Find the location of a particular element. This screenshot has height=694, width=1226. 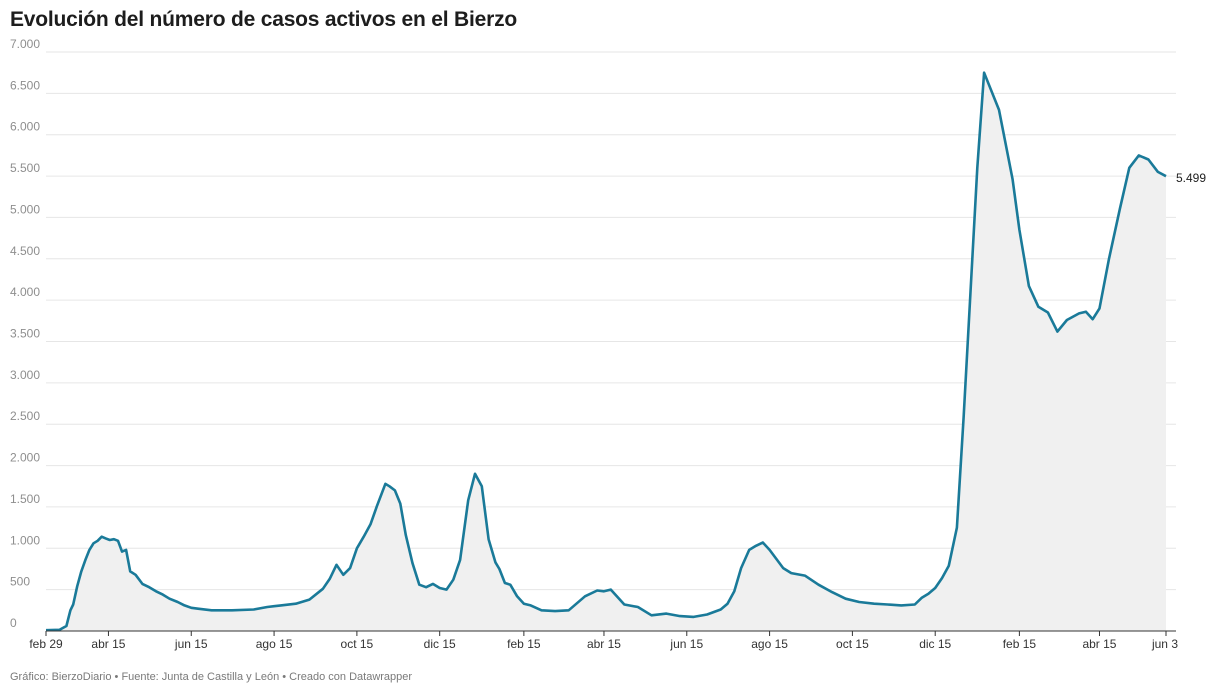

y-tick-label: 5.500 is located at coordinates (25, 168).